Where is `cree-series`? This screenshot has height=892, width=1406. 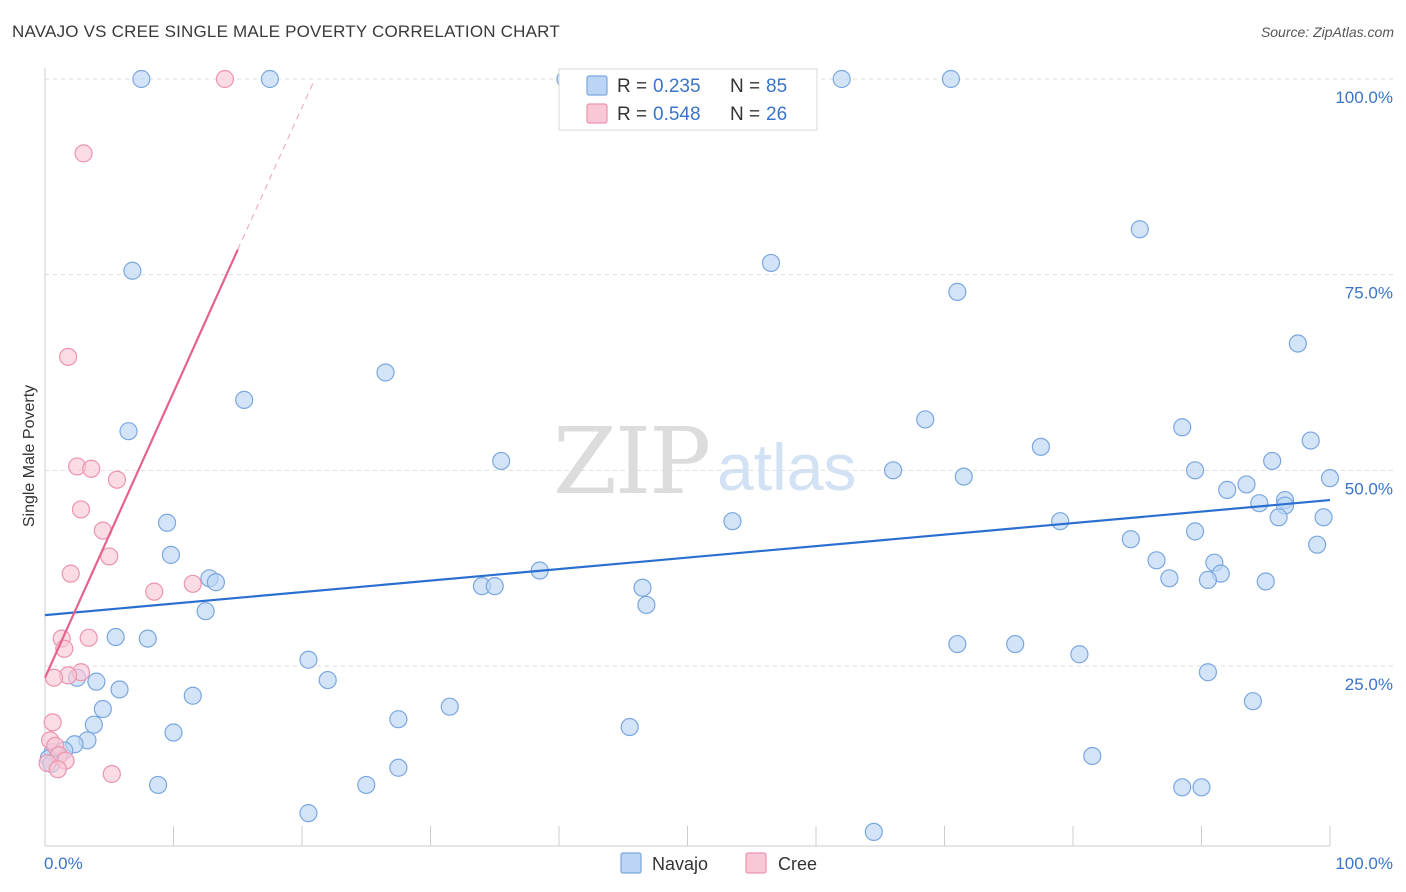
cree-series is located at coordinates (136, 426).